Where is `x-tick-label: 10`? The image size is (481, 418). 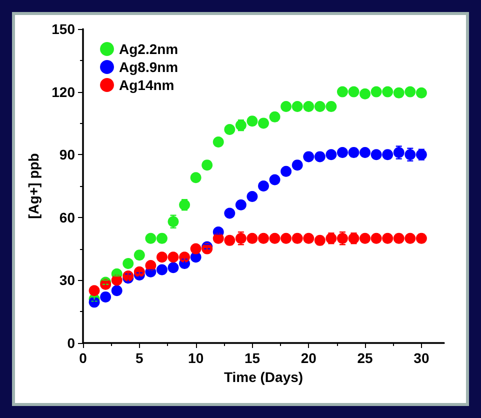 x-tick-label: 10 is located at coordinates (196, 358).